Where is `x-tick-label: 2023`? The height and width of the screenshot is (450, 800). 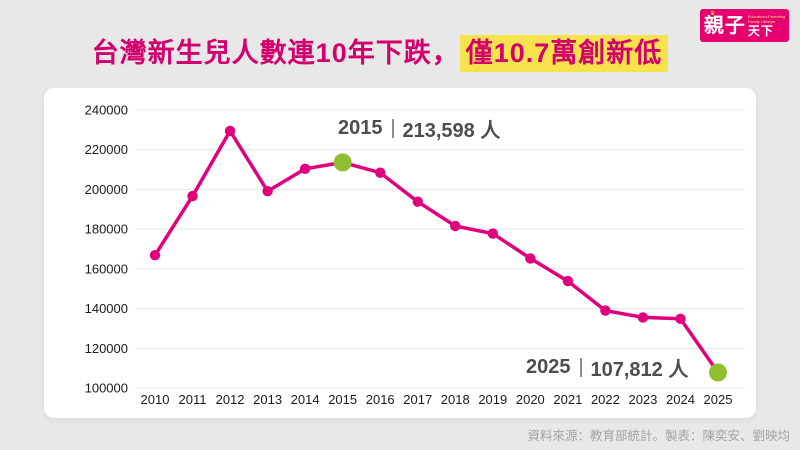 x-tick-label: 2023 is located at coordinates (642, 399).